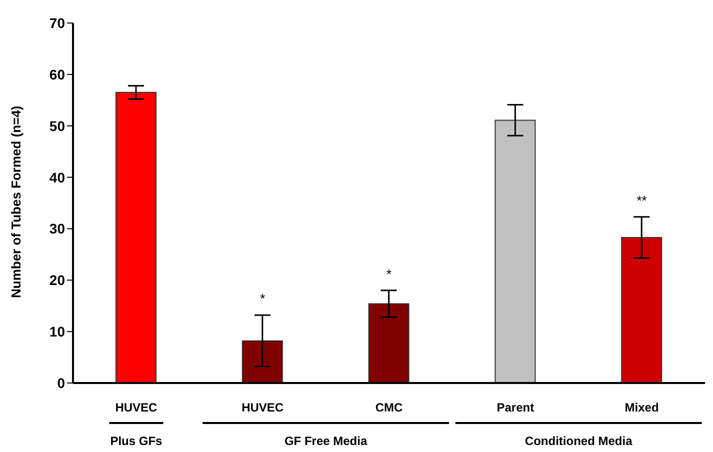 The image size is (713, 452). Describe the element at coordinates (16, 202) in the screenshot. I see `y-axis-title: Number of Tubes Formed (n=4)` at that location.